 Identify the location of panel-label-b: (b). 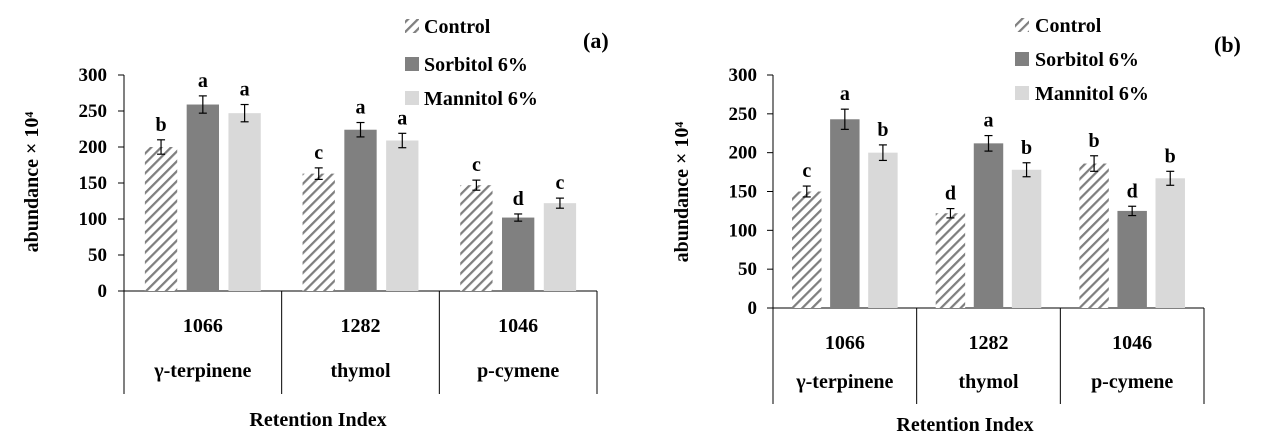
(1227, 44).